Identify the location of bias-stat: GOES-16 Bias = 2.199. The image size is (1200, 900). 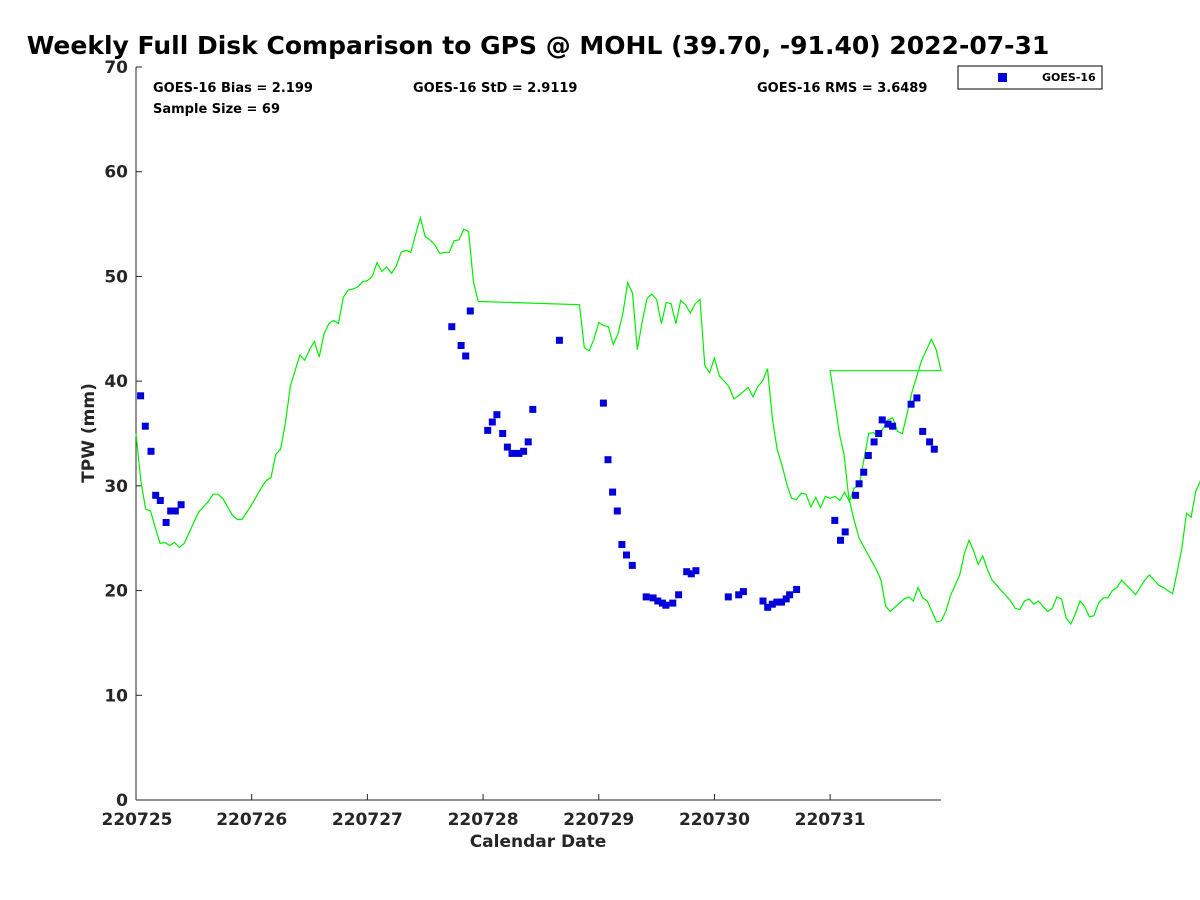
(233, 88).